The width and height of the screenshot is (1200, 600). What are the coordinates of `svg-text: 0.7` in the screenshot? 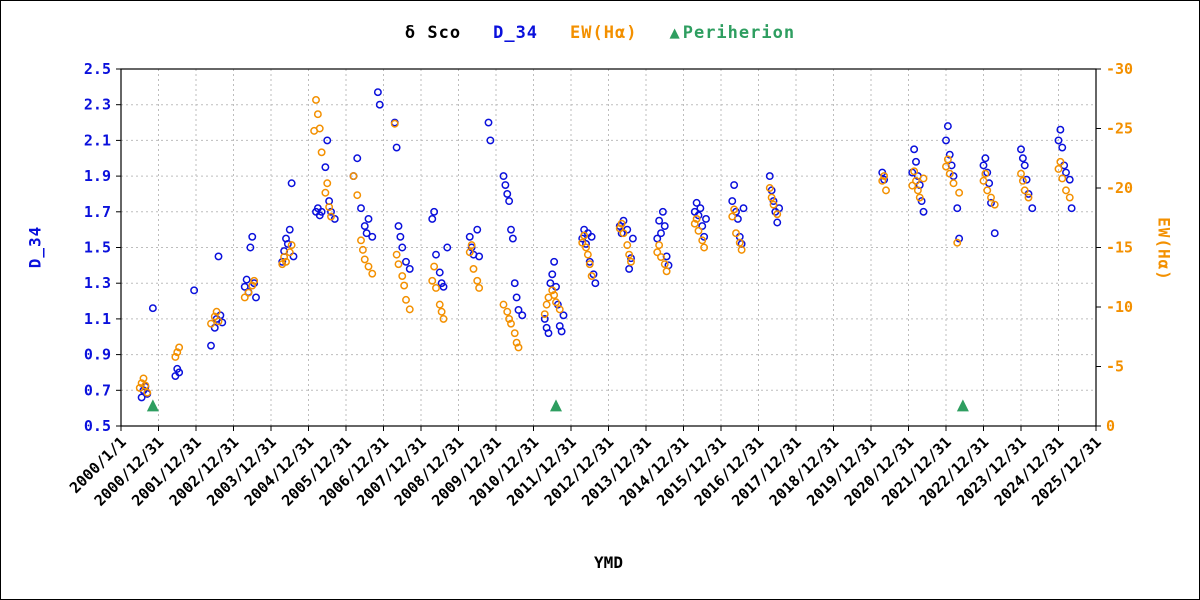 It's located at (97, 390).